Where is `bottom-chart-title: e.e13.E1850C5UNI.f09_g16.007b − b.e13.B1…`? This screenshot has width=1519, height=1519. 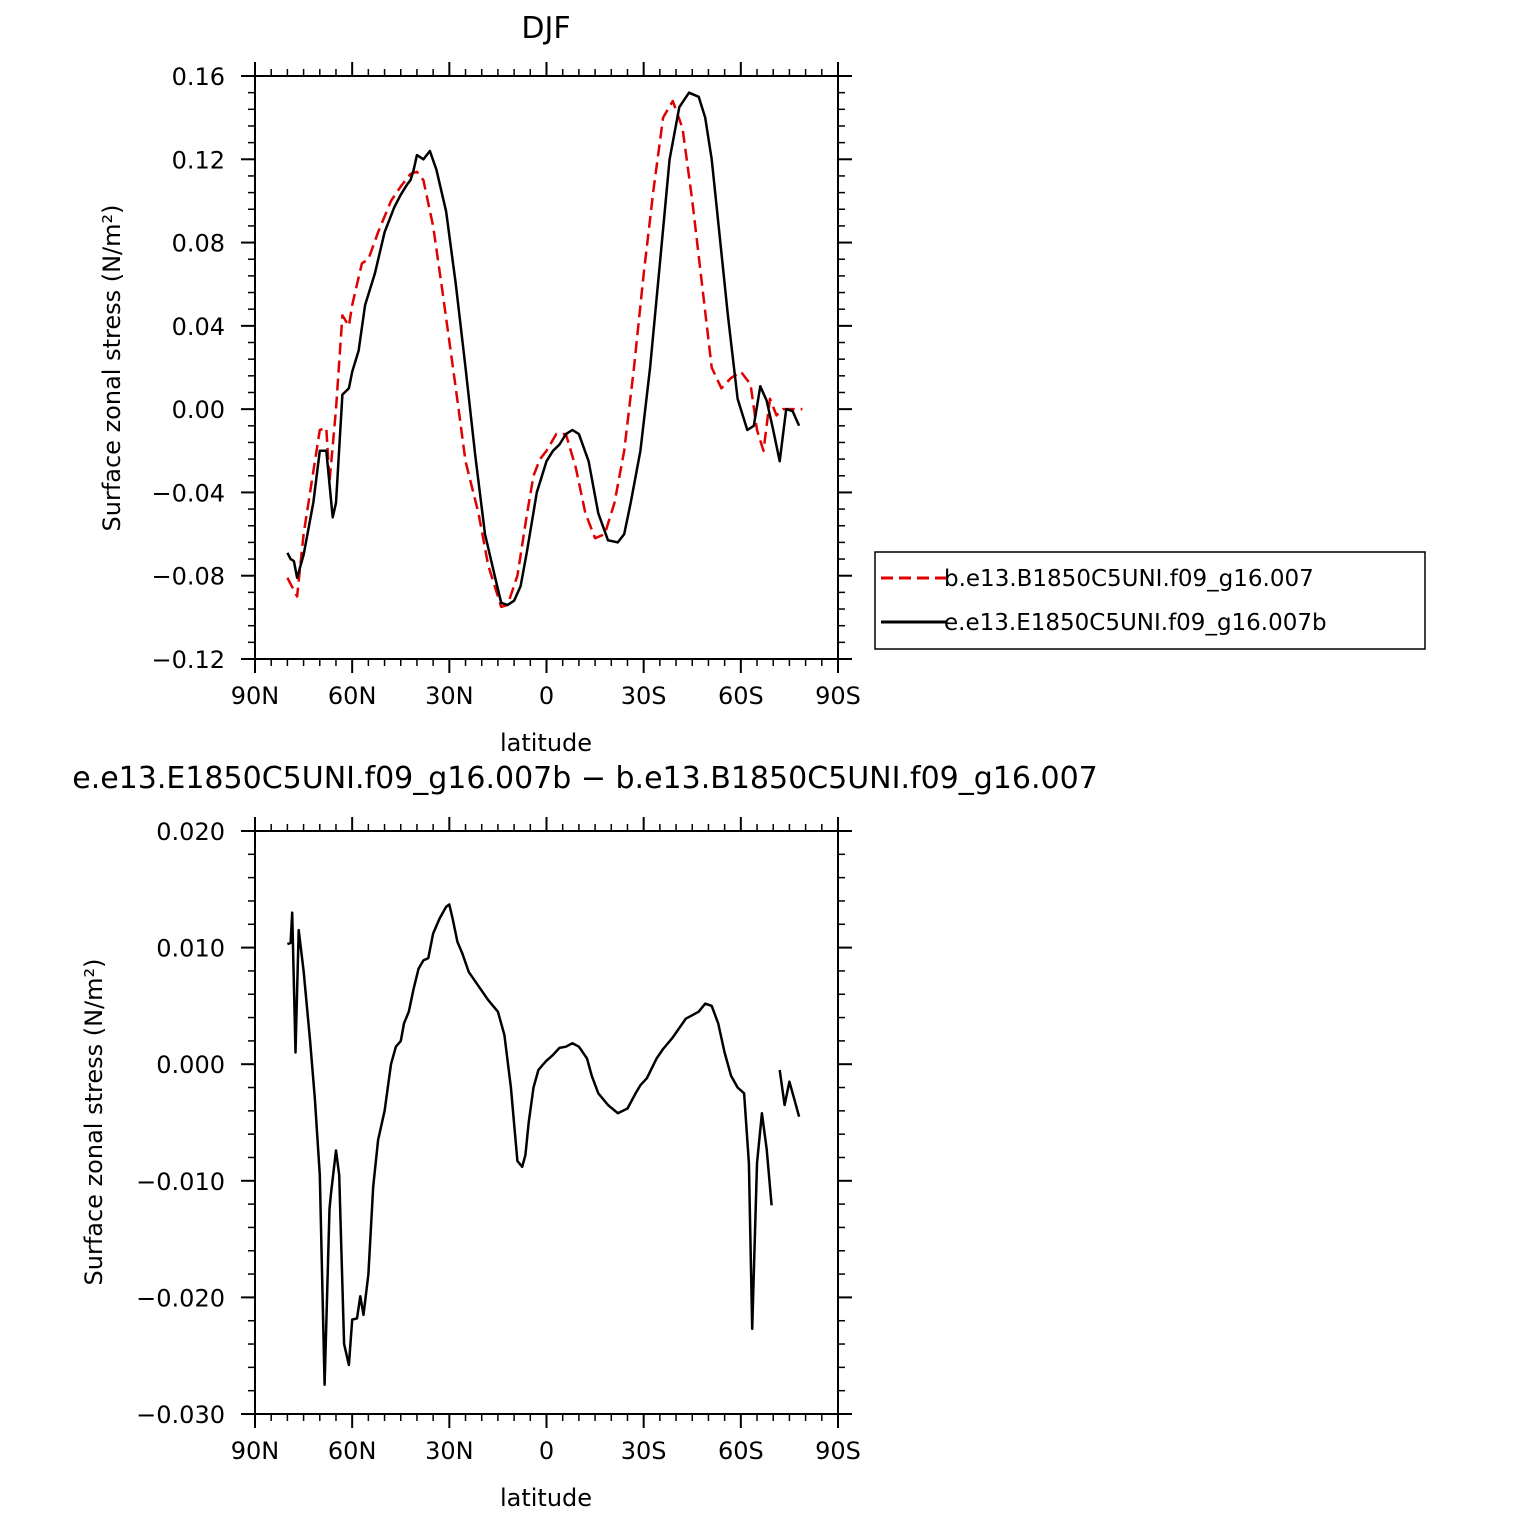 bottom-chart-title: e.e13.E1850C5UNI.f09_g16.007b − b.e13.B1… is located at coordinates (585, 778).